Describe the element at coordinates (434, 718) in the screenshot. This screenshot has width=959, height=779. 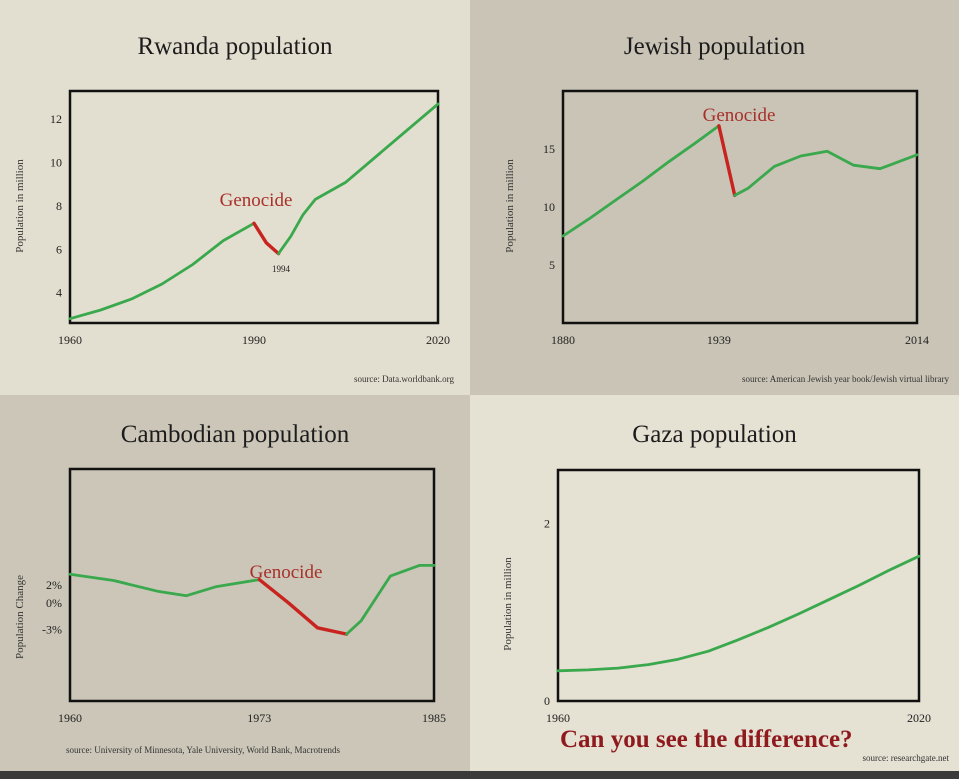
I see `x-tick-label: 1985` at that location.